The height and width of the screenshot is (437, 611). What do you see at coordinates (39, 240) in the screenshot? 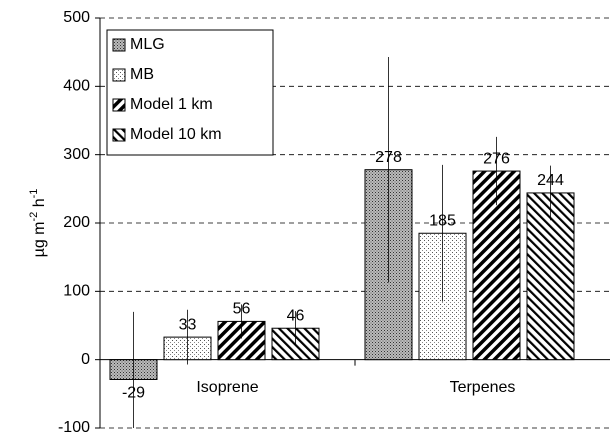
I see `y-label-part: µg m` at bounding box center [39, 240].